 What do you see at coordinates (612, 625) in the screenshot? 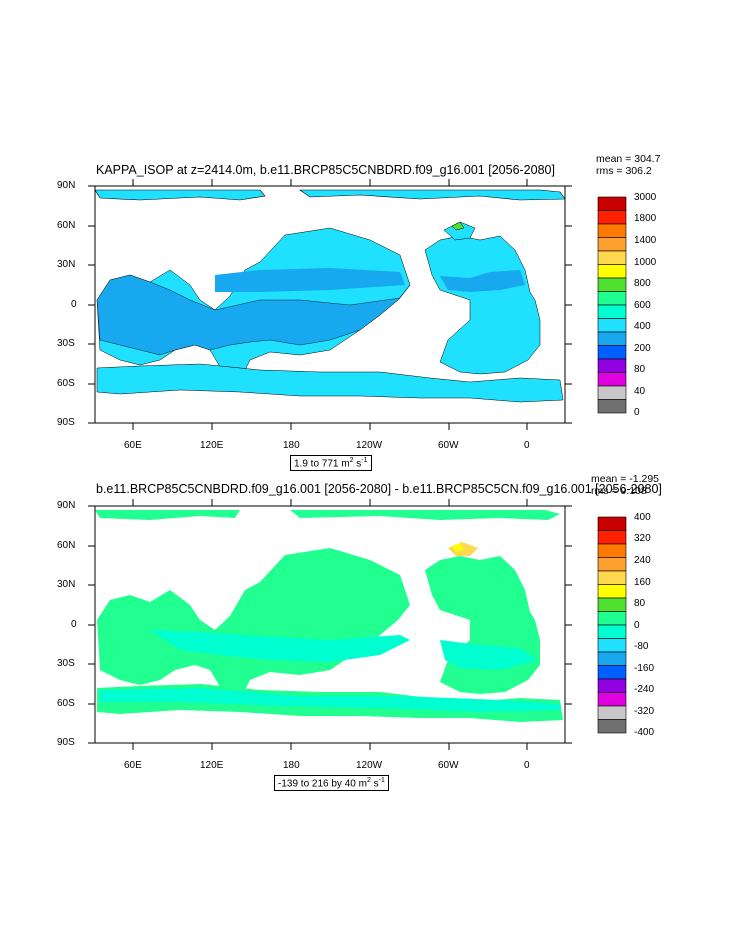
I see `panel2-colorbar` at bounding box center [612, 625].